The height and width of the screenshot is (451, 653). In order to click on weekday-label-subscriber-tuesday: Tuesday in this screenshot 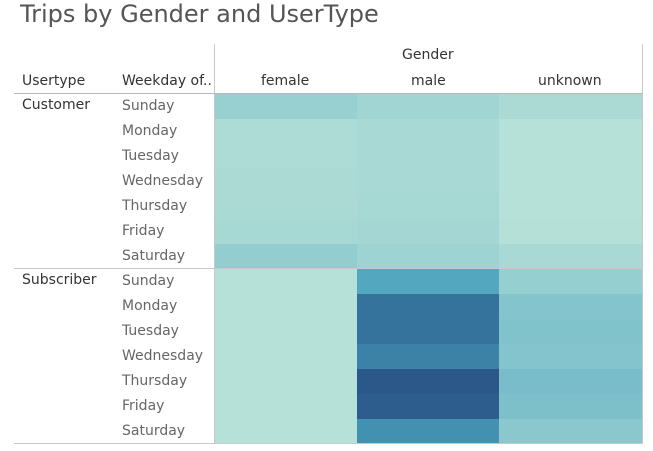, I will do `click(150, 331)`.